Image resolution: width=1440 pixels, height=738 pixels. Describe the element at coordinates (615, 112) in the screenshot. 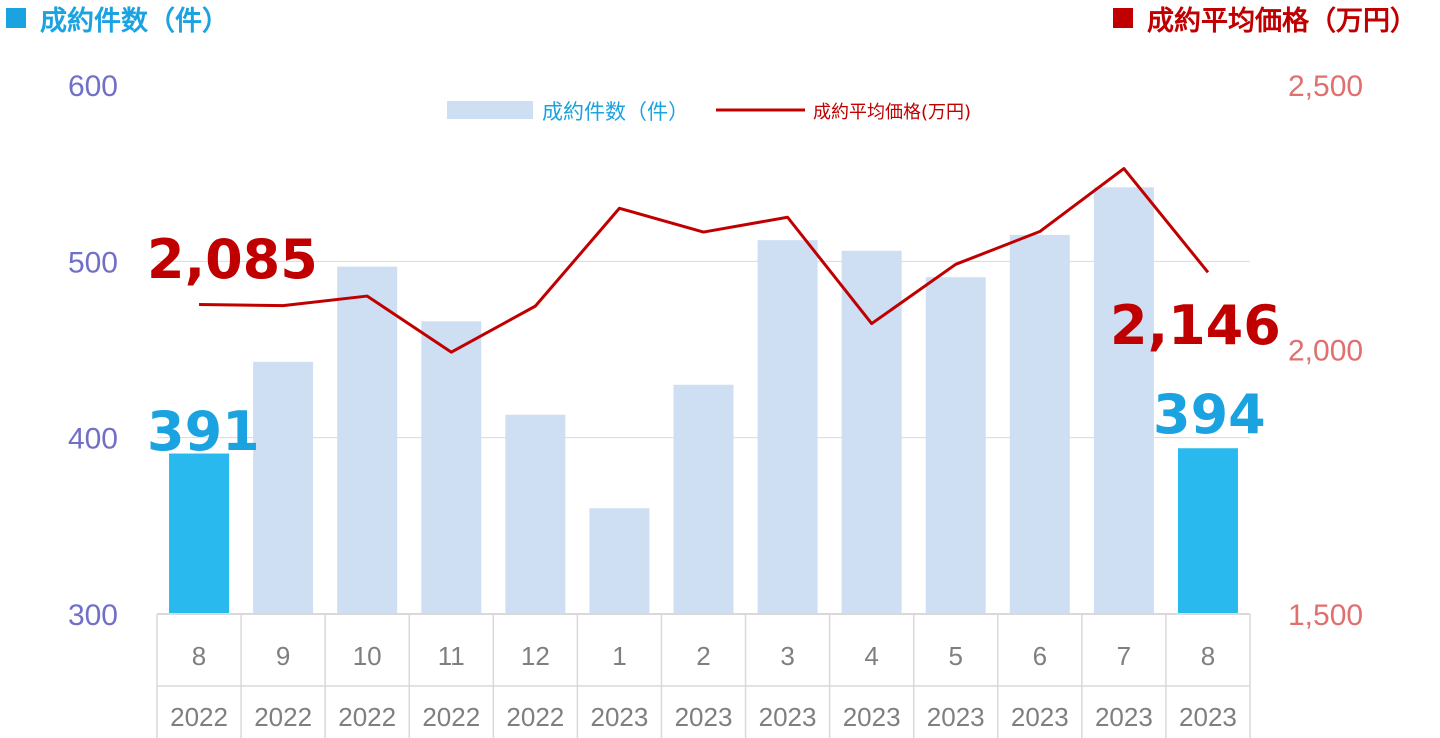

I see `legend-bar-label: 成約件数（件）` at that location.